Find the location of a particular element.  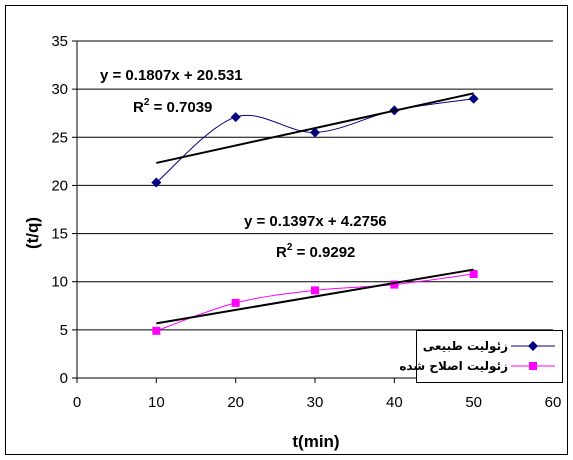

r2-natural: R2 = 0.7039 is located at coordinates (172, 106).